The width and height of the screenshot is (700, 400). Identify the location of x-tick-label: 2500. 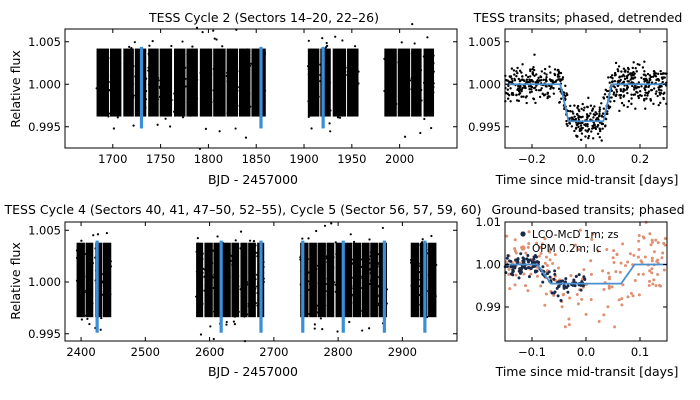
(145, 352).